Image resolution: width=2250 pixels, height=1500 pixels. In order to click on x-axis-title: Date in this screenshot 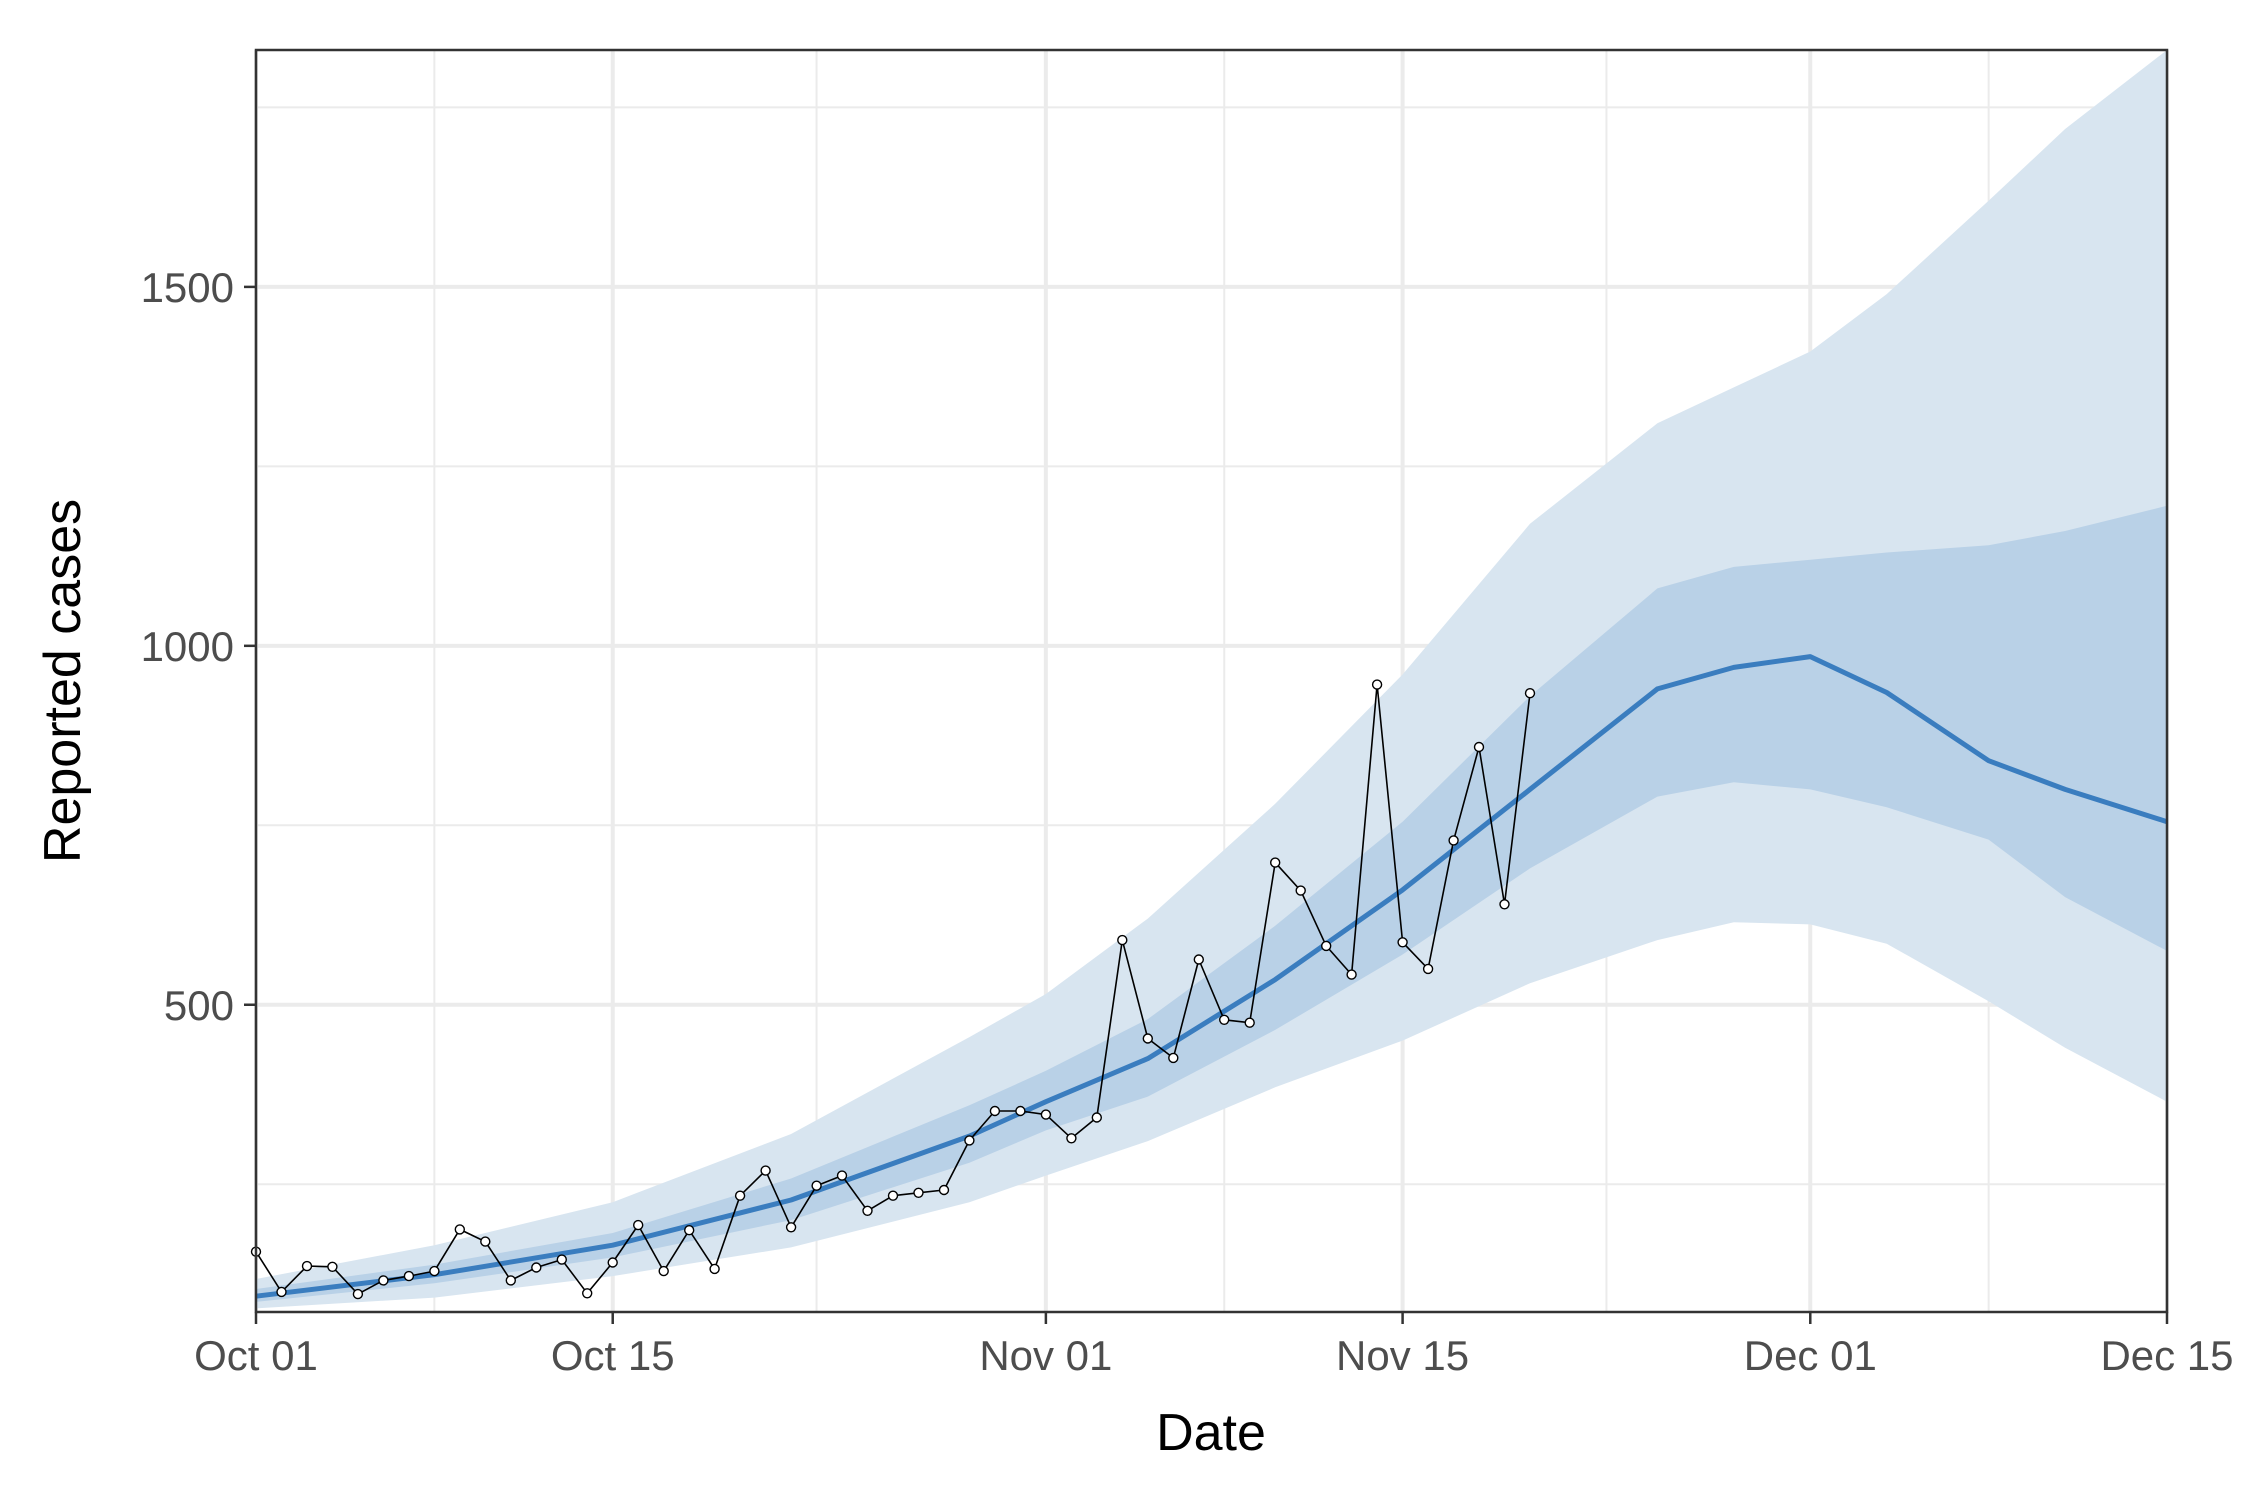, I will do `click(1211, 1433)`.